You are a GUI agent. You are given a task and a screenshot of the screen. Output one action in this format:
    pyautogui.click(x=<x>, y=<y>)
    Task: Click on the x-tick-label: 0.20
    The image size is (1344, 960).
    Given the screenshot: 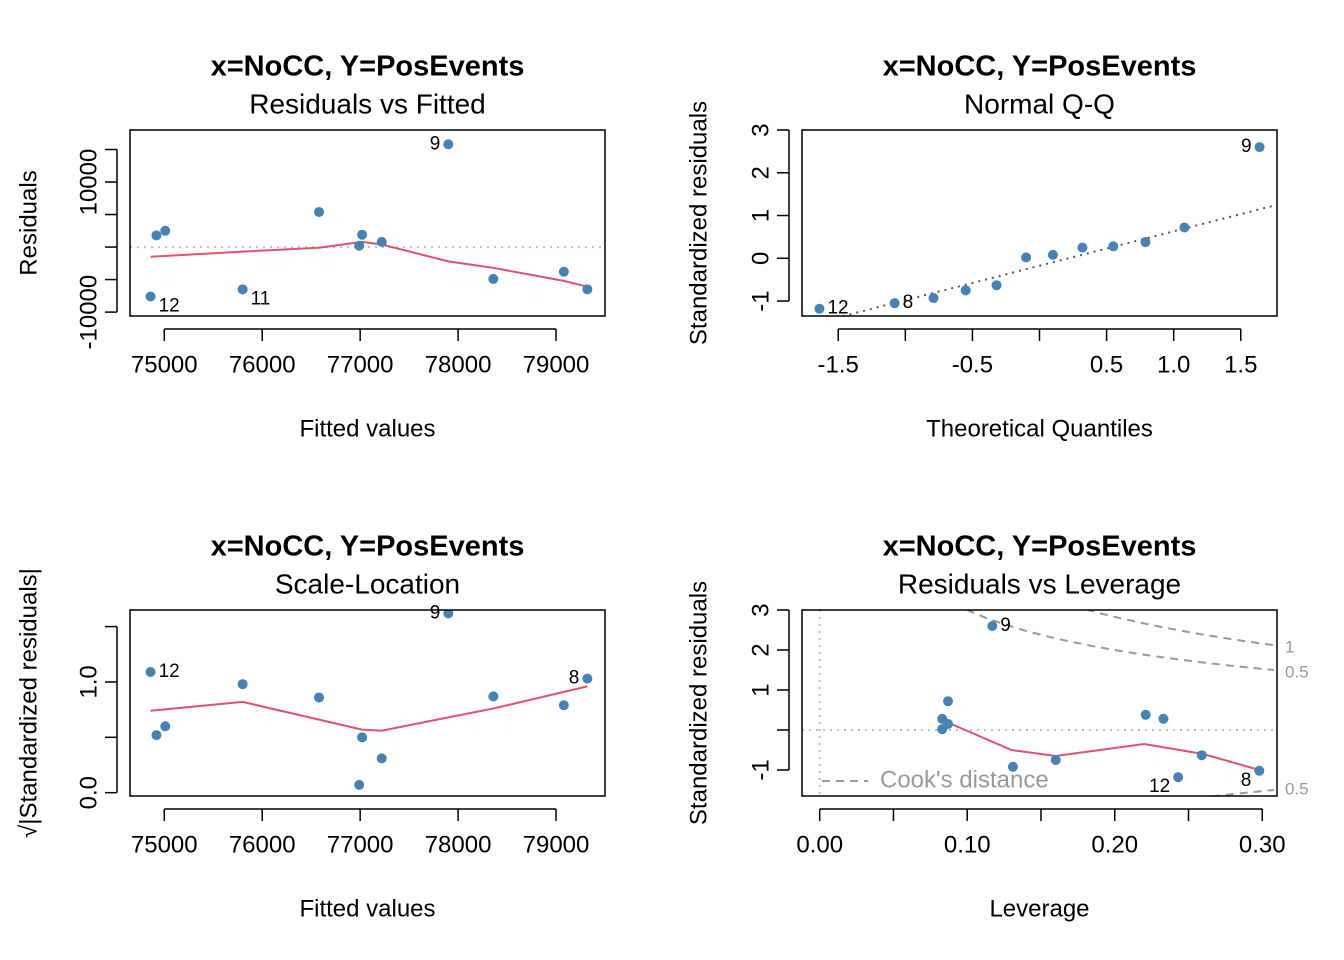 What is the action you would take?
    pyautogui.click(x=1114, y=844)
    